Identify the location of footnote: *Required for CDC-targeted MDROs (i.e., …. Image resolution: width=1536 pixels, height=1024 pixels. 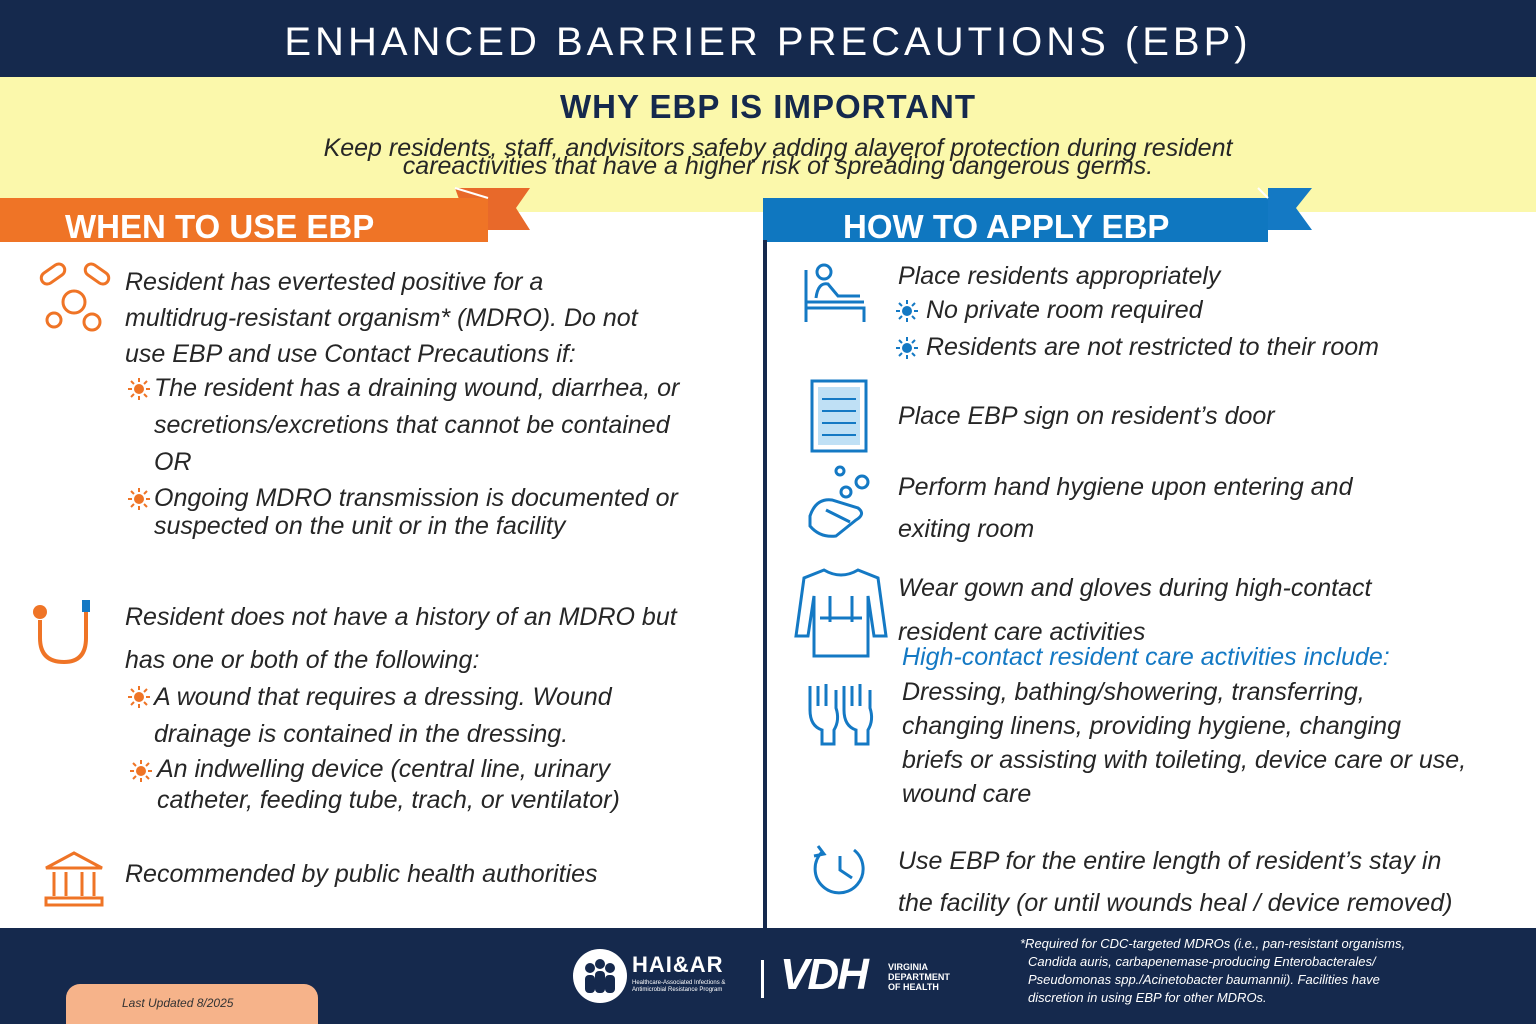
(1245, 971).